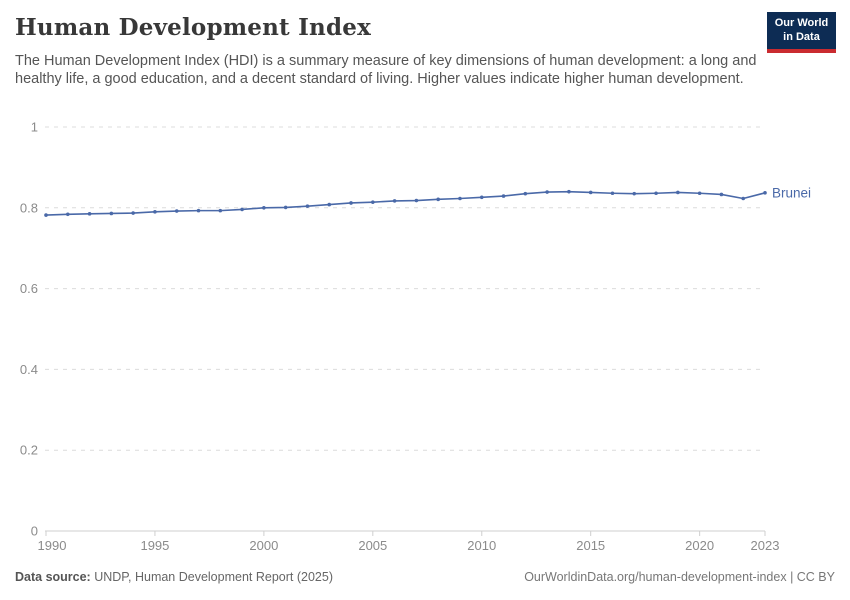 This screenshot has height=600, width=850. What do you see at coordinates (34, 531) in the screenshot?
I see `y-axis-tick-label: 0` at bounding box center [34, 531].